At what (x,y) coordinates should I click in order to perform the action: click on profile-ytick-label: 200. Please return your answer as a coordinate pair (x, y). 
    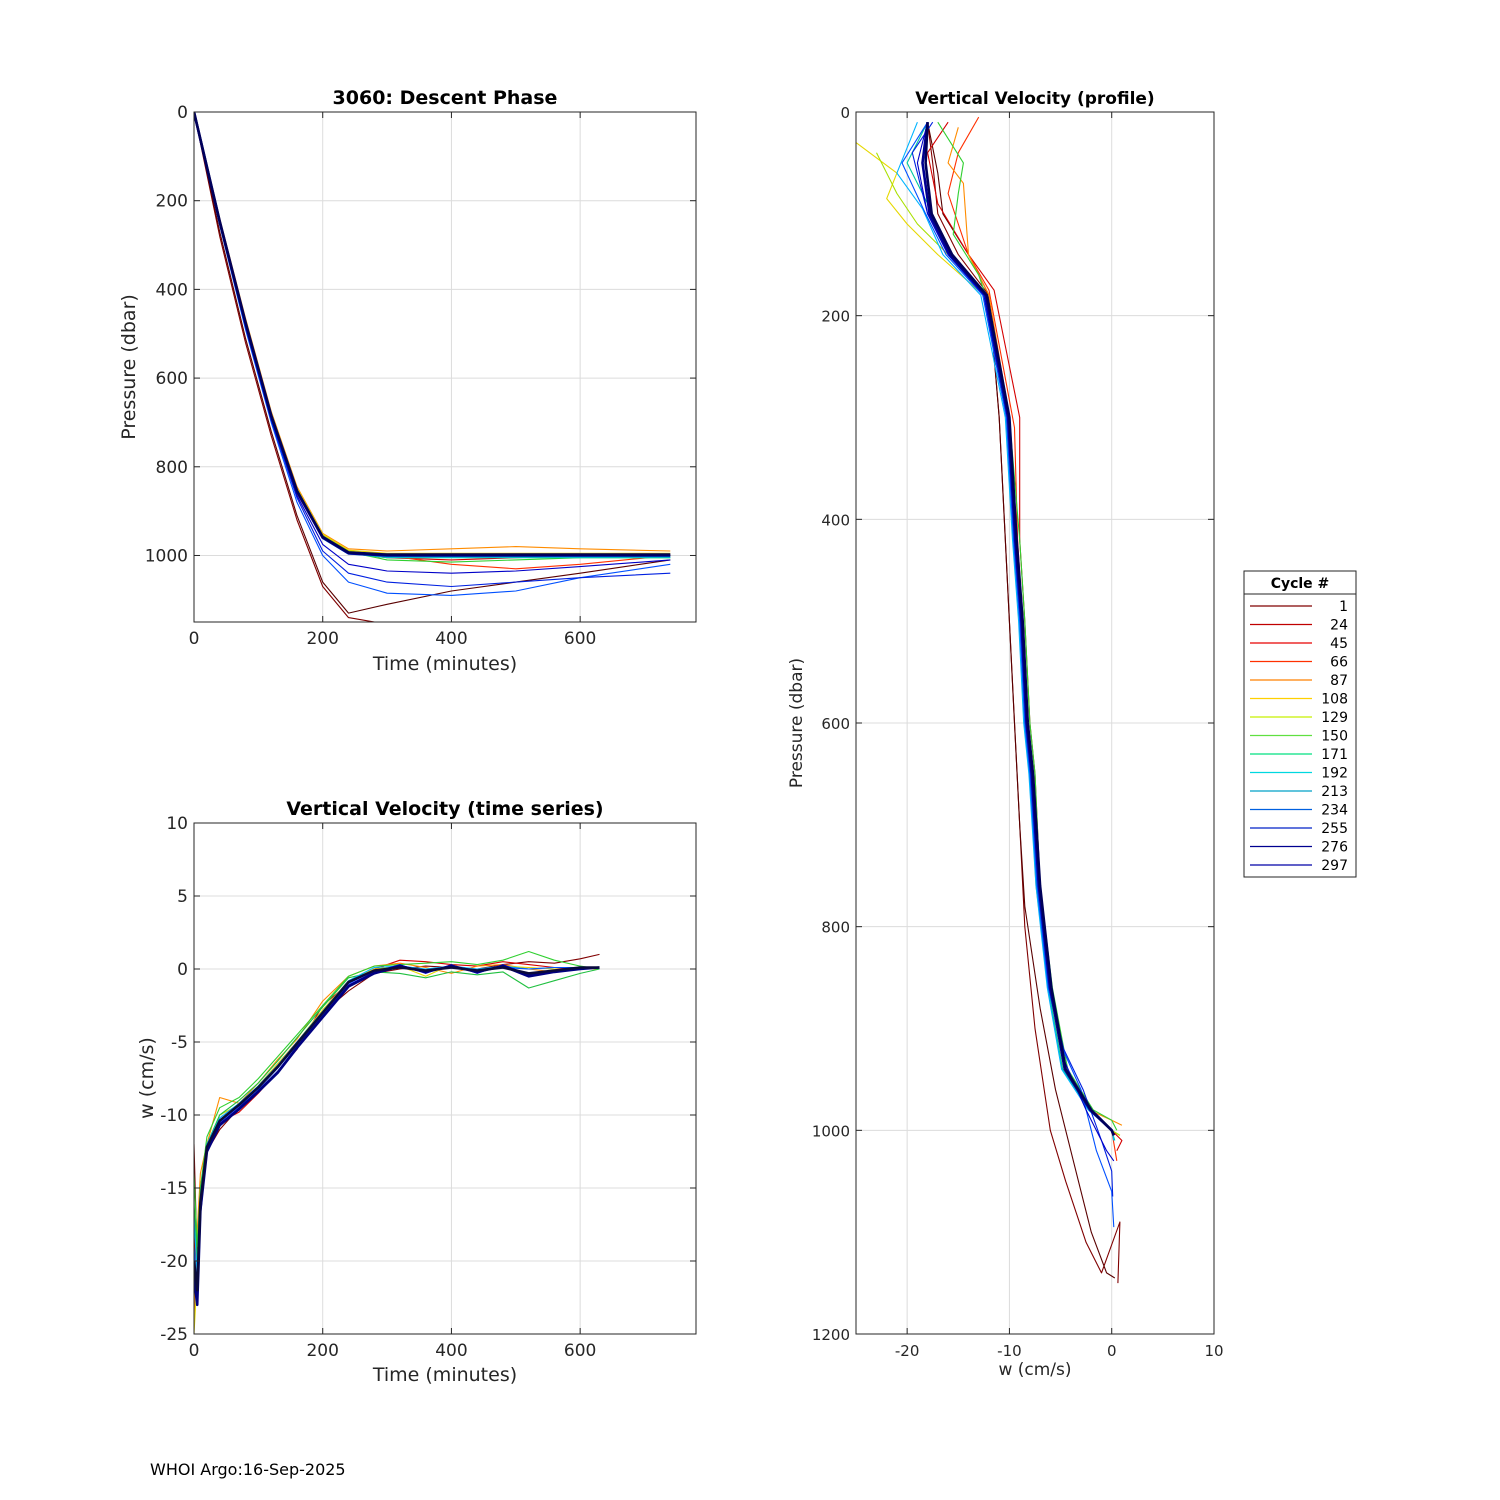
    Looking at the image, I should click on (835, 317).